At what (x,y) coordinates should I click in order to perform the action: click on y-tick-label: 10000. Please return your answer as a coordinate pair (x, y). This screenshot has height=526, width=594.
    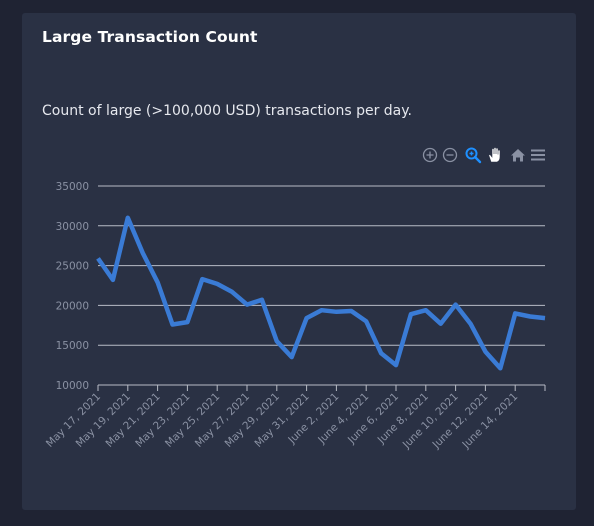
    Looking at the image, I should click on (72, 386).